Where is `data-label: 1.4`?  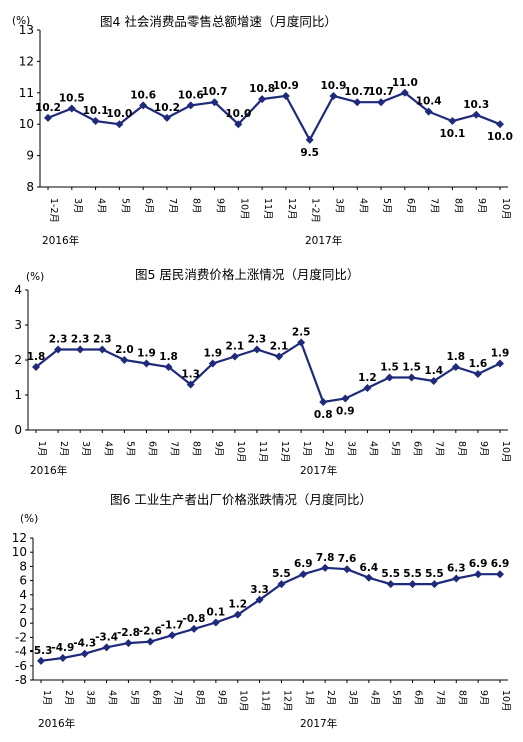
data-label: 1.4 is located at coordinates (433, 371).